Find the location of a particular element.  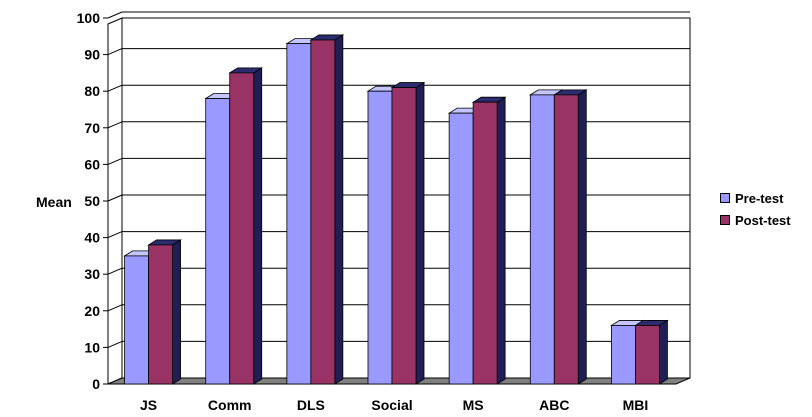

x-tick-label-dls: DLS is located at coordinates (311, 405).